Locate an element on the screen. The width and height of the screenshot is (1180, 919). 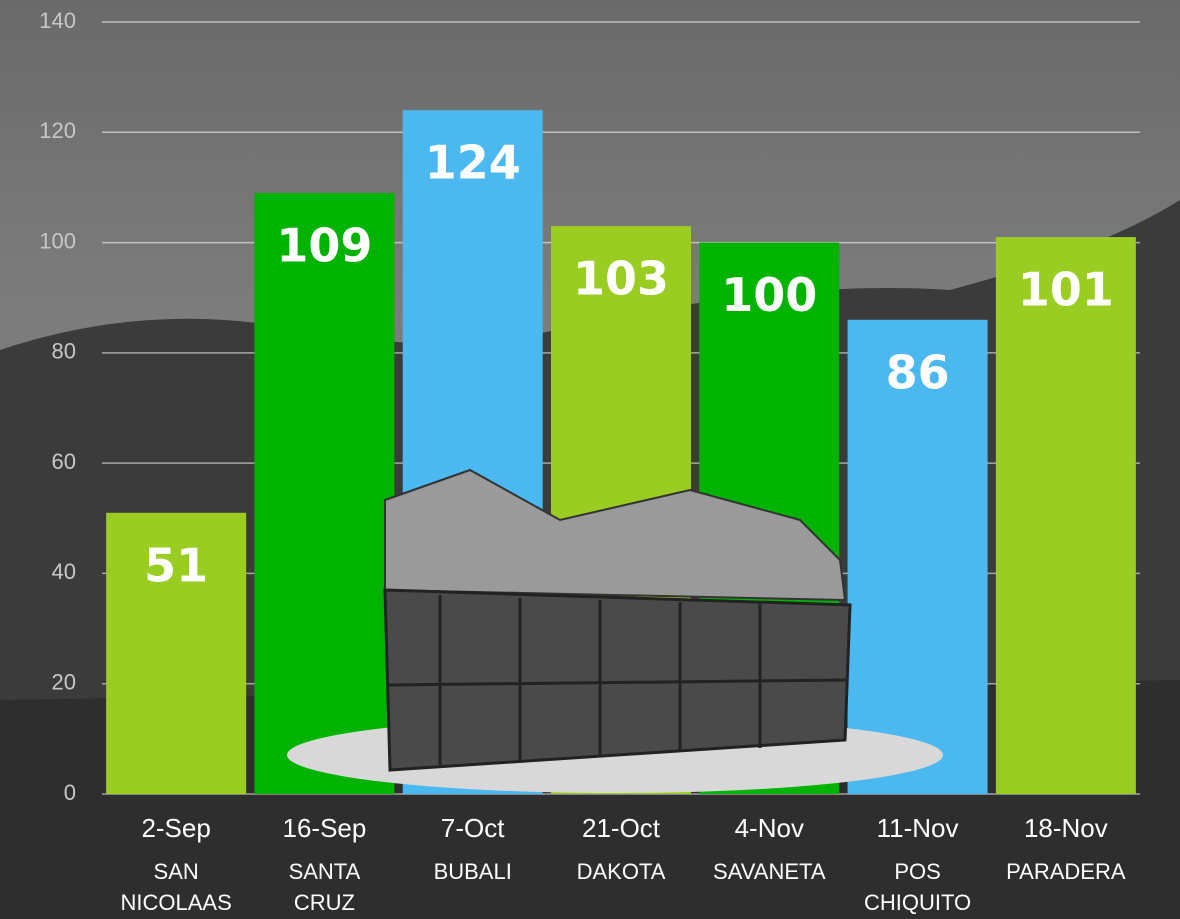
value-label: 86 is located at coordinates (918, 372).